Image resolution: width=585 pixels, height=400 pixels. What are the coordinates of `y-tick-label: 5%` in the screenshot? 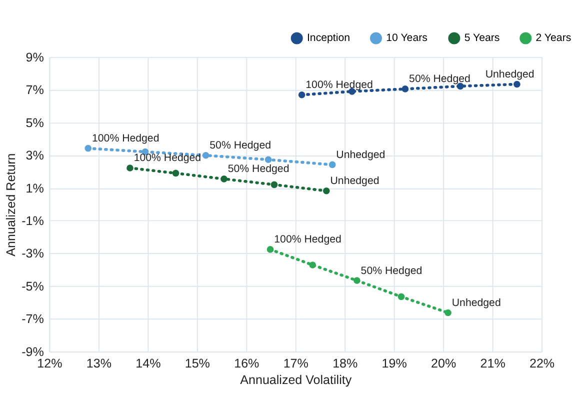 It's located at (35, 123).